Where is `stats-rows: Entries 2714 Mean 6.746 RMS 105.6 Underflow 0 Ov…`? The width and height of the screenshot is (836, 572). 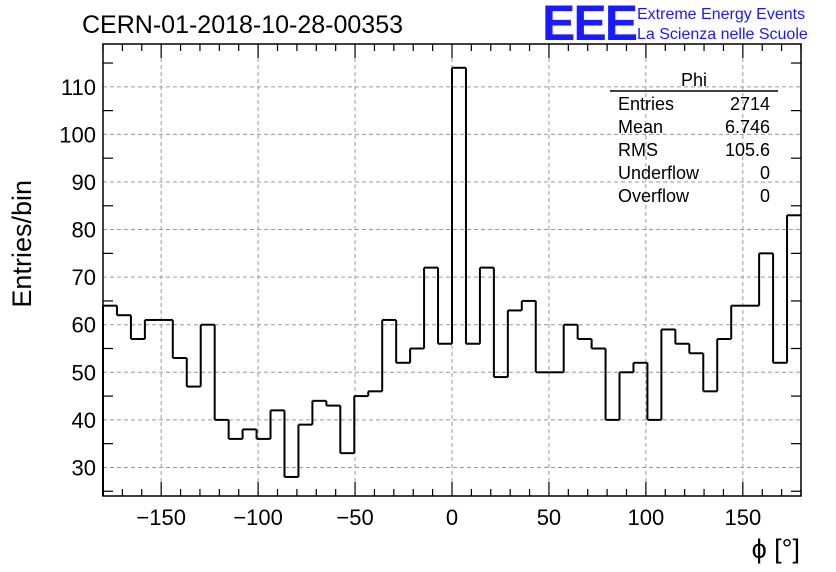 stats-rows: Entries 2714 Mean 6.746 RMS 105.6 Underflow 0 Ov… is located at coordinates (694, 150).